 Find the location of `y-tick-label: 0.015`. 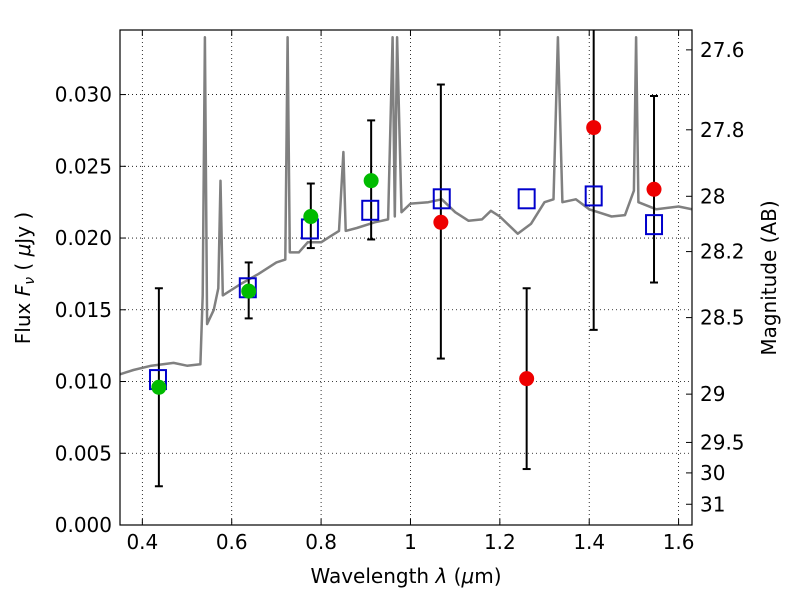

y-tick-label: 0.015 is located at coordinates (83, 310).